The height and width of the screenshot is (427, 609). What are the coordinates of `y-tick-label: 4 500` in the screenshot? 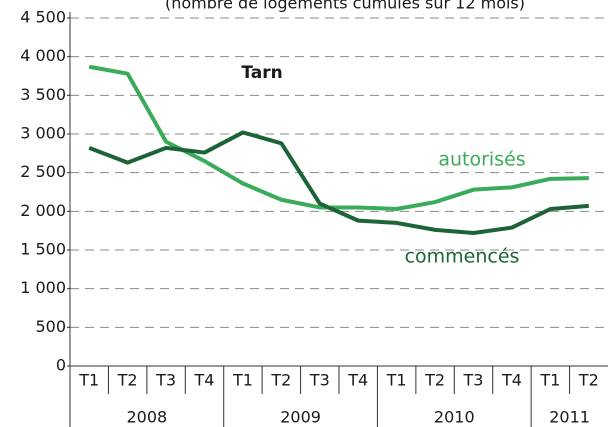 It's located at (43, 17).